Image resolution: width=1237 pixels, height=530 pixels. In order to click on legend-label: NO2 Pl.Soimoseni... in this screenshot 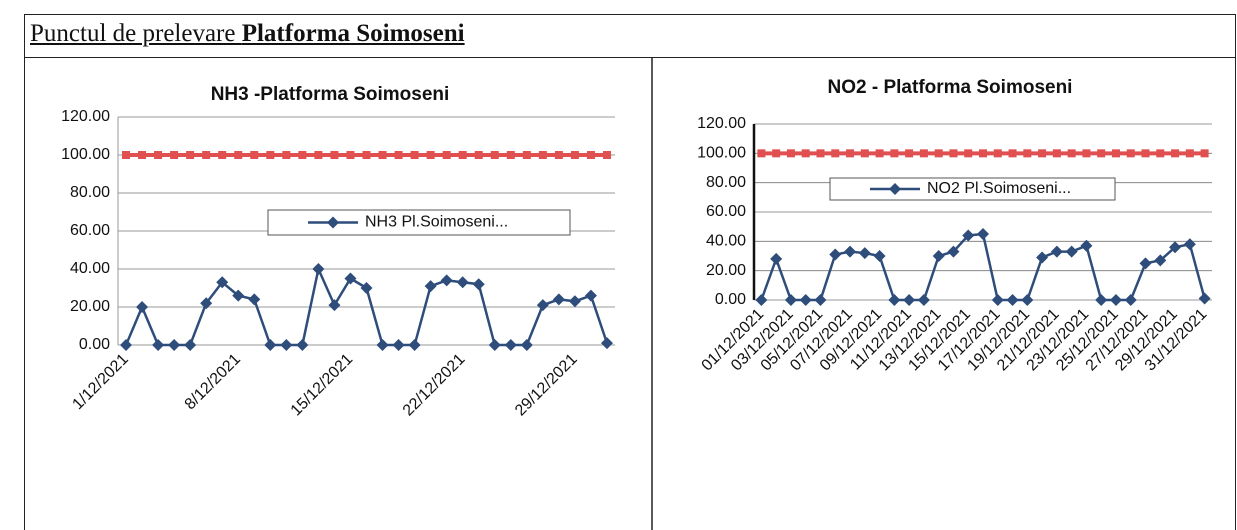, I will do `click(999, 188)`.